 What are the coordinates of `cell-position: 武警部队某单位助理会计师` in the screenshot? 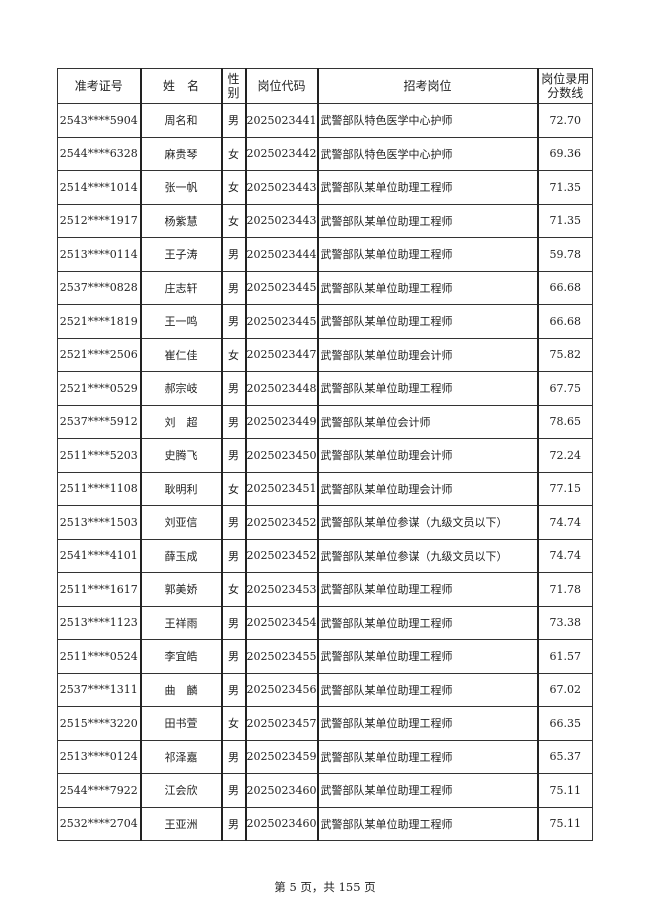 It's located at (427, 488).